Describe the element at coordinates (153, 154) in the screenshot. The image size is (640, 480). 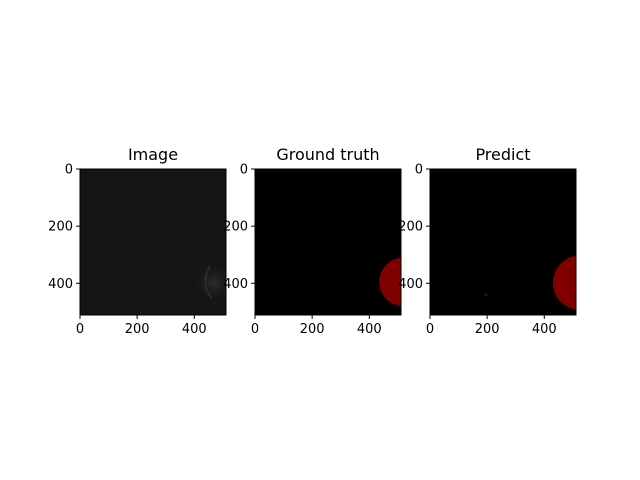
I see `panel-title: Image` at that location.